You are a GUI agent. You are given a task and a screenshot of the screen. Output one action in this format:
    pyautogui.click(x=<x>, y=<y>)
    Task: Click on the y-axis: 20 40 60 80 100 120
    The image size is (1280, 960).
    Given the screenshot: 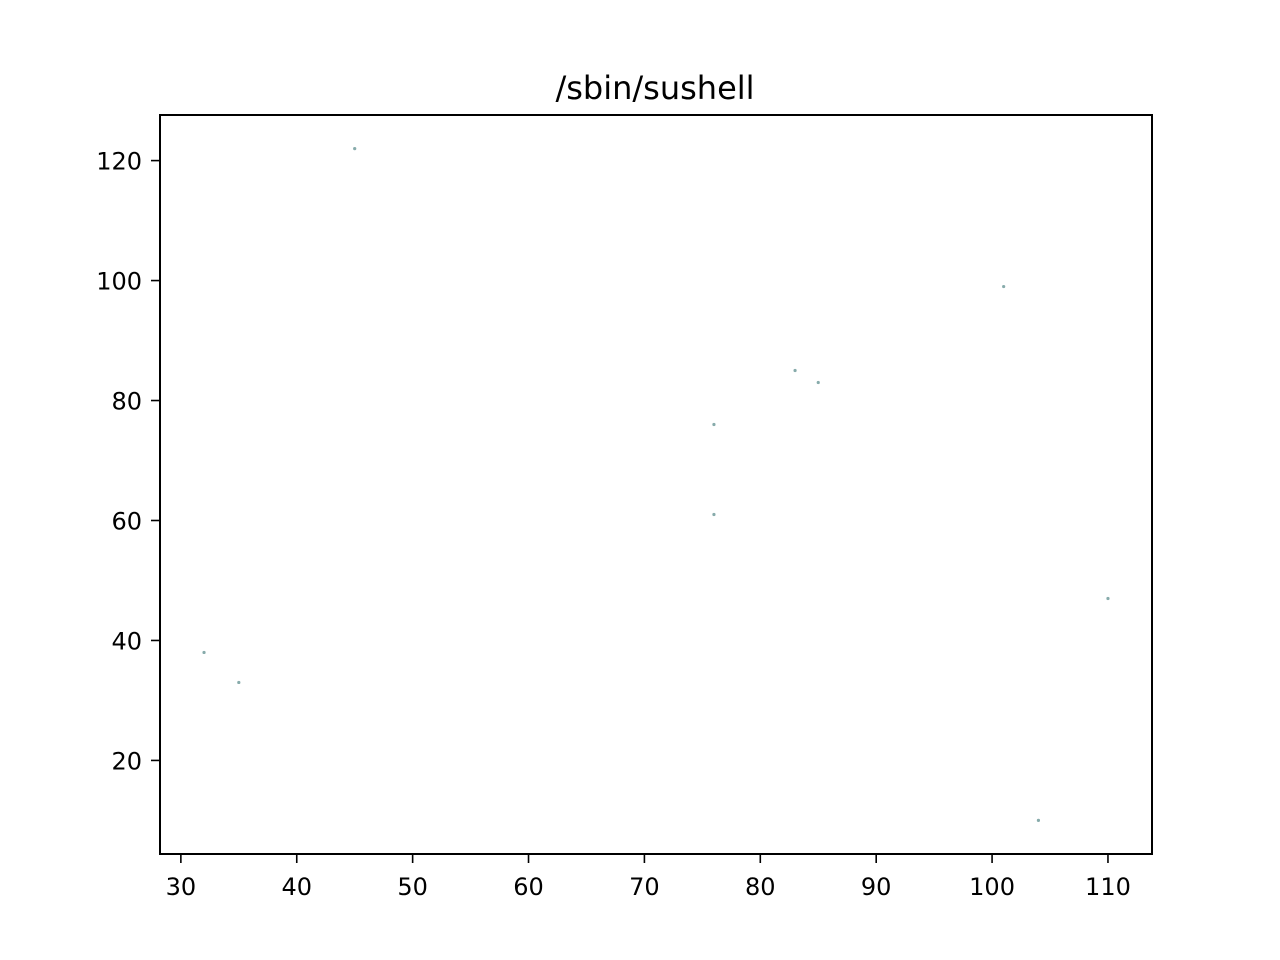 What is the action you would take?
    pyautogui.click(x=128, y=461)
    